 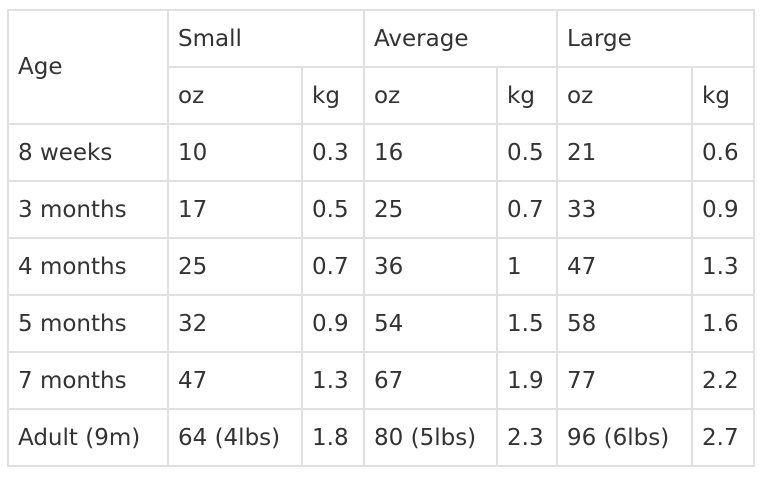 What do you see at coordinates (431, 437) in the screenshot?
I see `value-cell: 80 (5lbs)` at bounding box center [431, 437].